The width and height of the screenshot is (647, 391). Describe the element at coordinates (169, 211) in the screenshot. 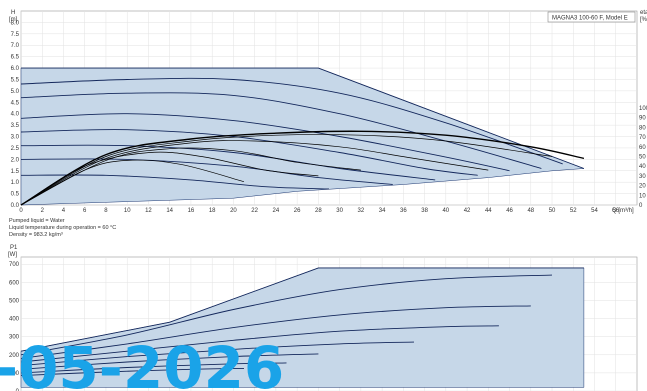

I see `x-tick-label: 14` at that location.